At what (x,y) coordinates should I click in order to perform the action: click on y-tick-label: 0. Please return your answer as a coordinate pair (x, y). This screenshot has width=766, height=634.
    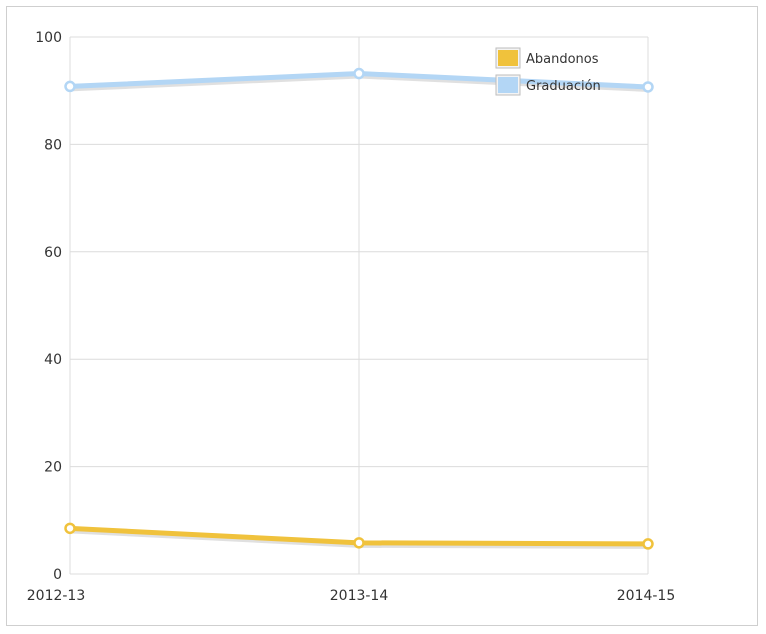
    Looking at the image, I should click on (57, 575).